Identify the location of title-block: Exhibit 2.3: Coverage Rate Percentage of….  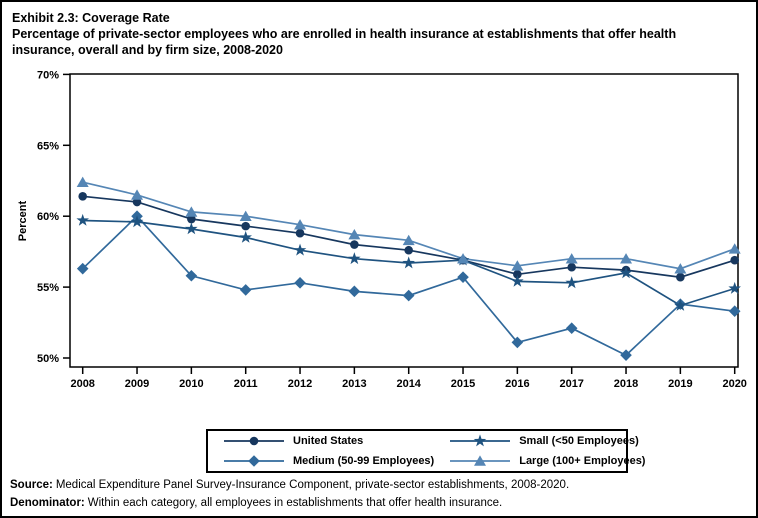
(380, 34).